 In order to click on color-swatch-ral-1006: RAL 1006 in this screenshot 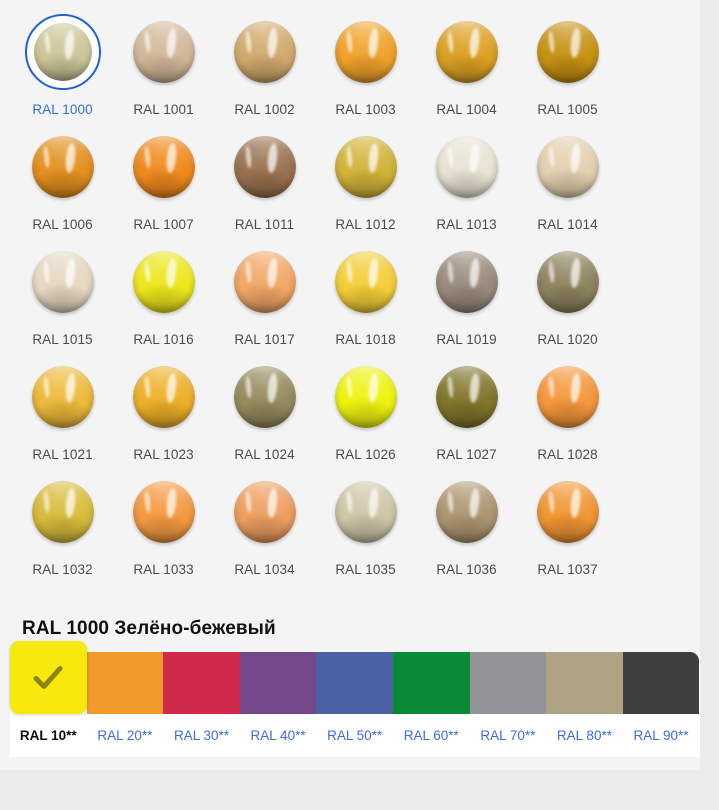, I will do `click(62, 186)`.